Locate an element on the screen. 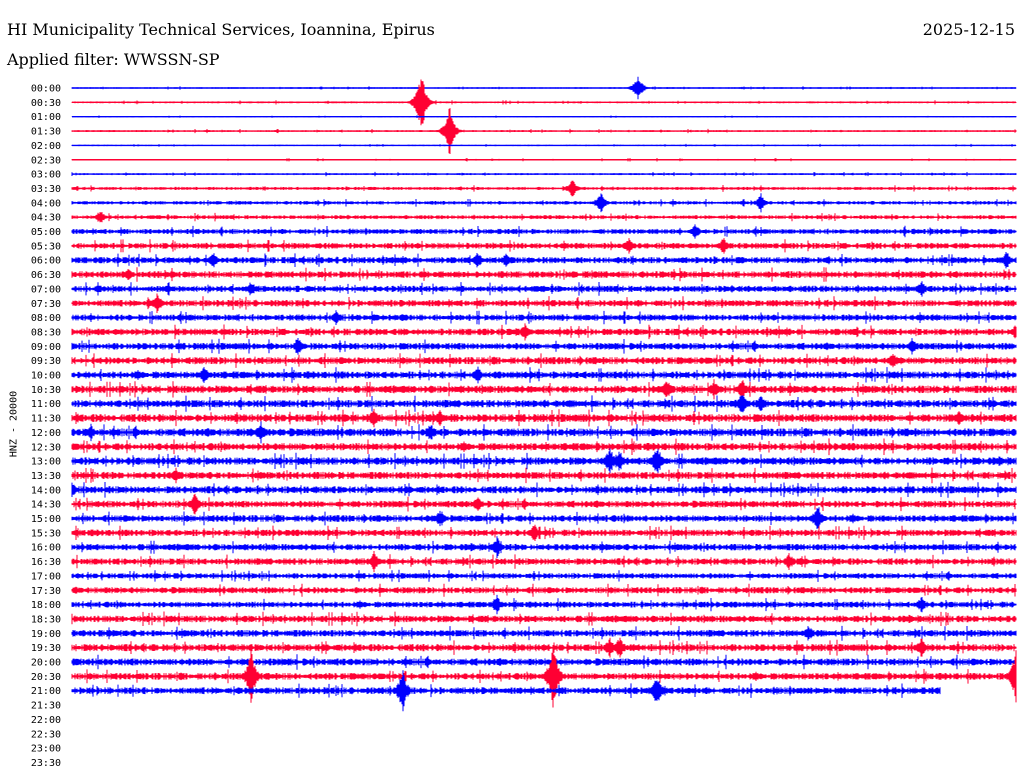 This screenshot has height=780, width=1024. y-tick-label: 08:30 is located at coordinates (46, 332).